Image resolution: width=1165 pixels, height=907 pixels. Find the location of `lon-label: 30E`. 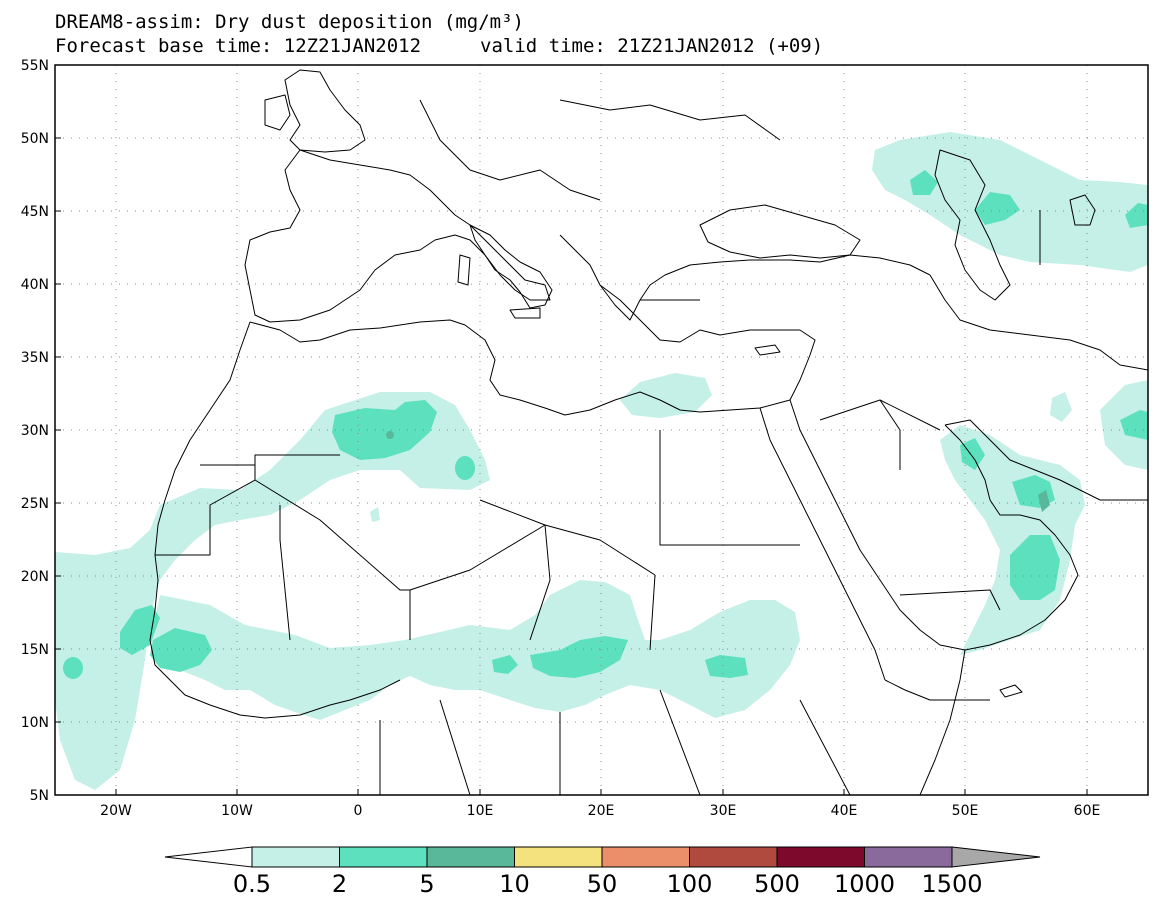

lon-label: 30E is located at coordinates (723, 811).